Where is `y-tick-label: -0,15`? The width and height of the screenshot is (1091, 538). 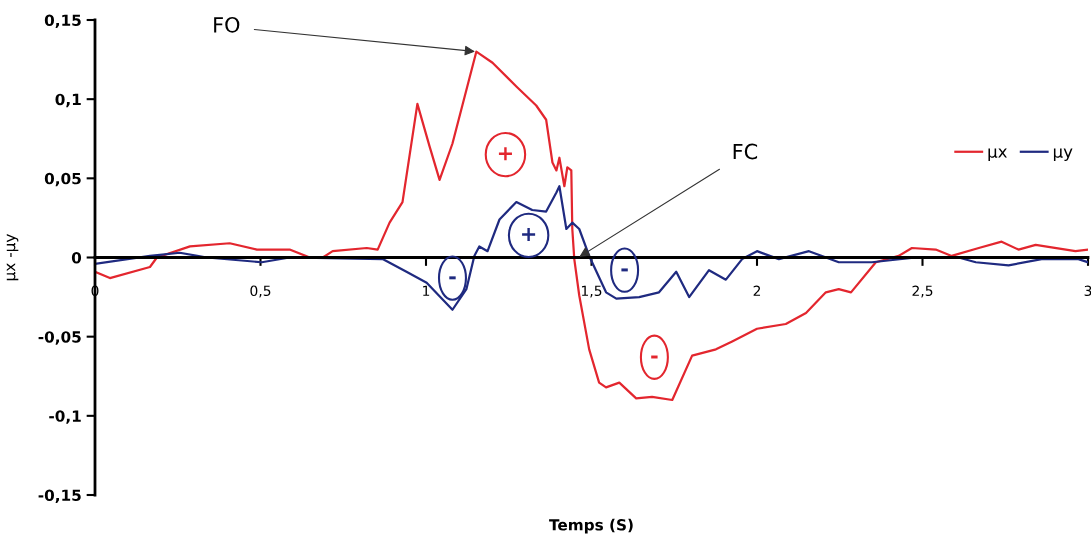
y-tick-label: -0,15 is located at coordinates (59, 496).